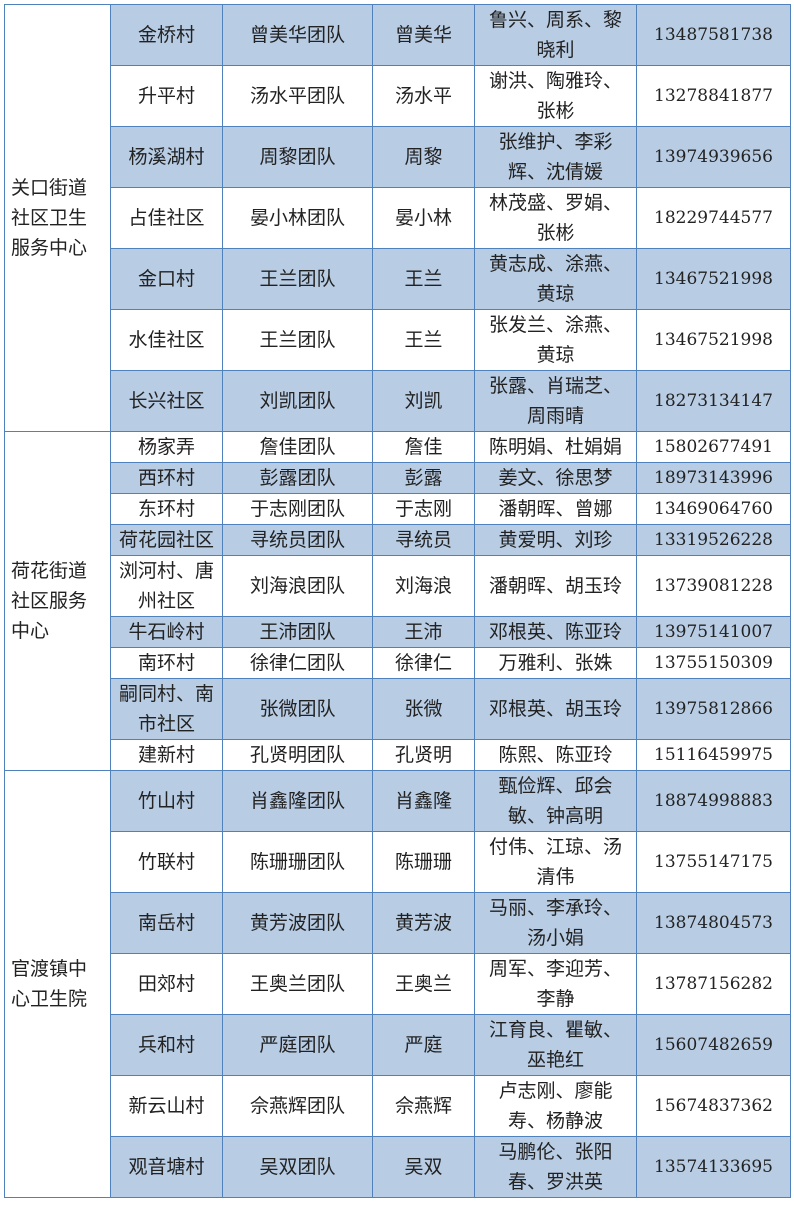  I want to click on phone: 13574133695, so click(713, 1167).